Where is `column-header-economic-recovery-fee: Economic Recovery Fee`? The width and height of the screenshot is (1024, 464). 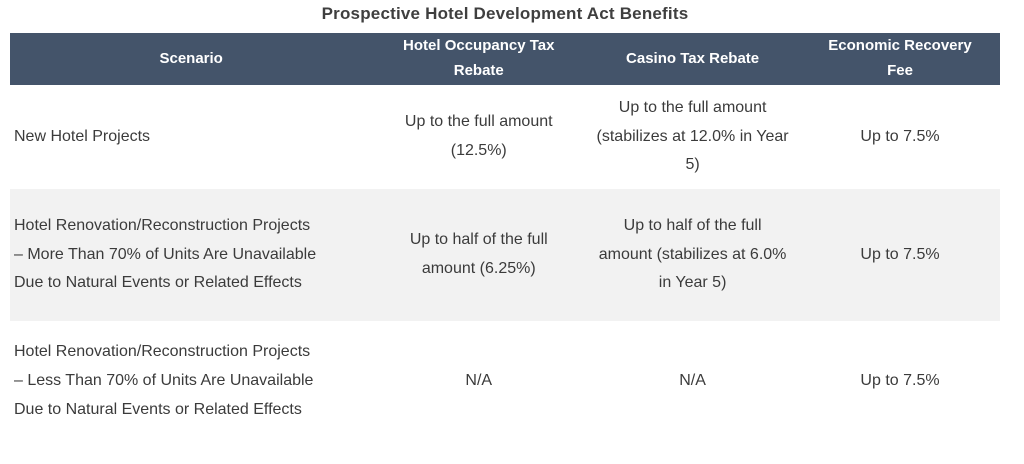 column-header-economic-recovery-fee: Economic Recovery Fee is located at coordinates (900, 59).